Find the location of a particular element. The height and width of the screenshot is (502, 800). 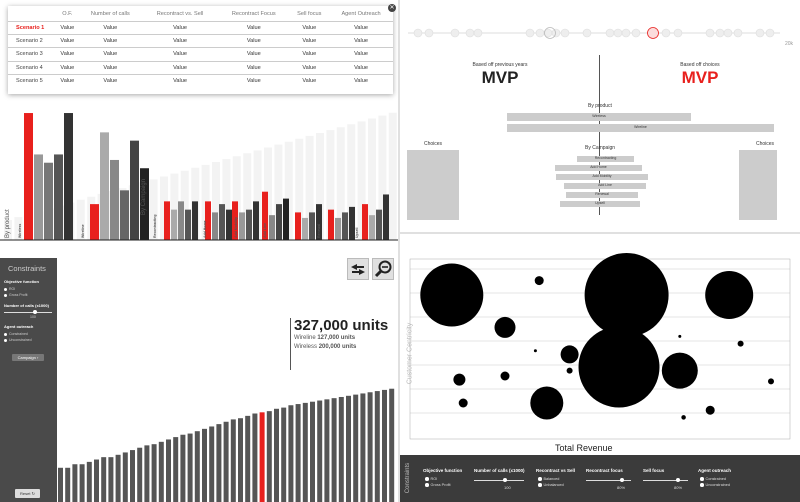

objective-option-gross-profit: Gross Profit is located at coordinates (28, 295).